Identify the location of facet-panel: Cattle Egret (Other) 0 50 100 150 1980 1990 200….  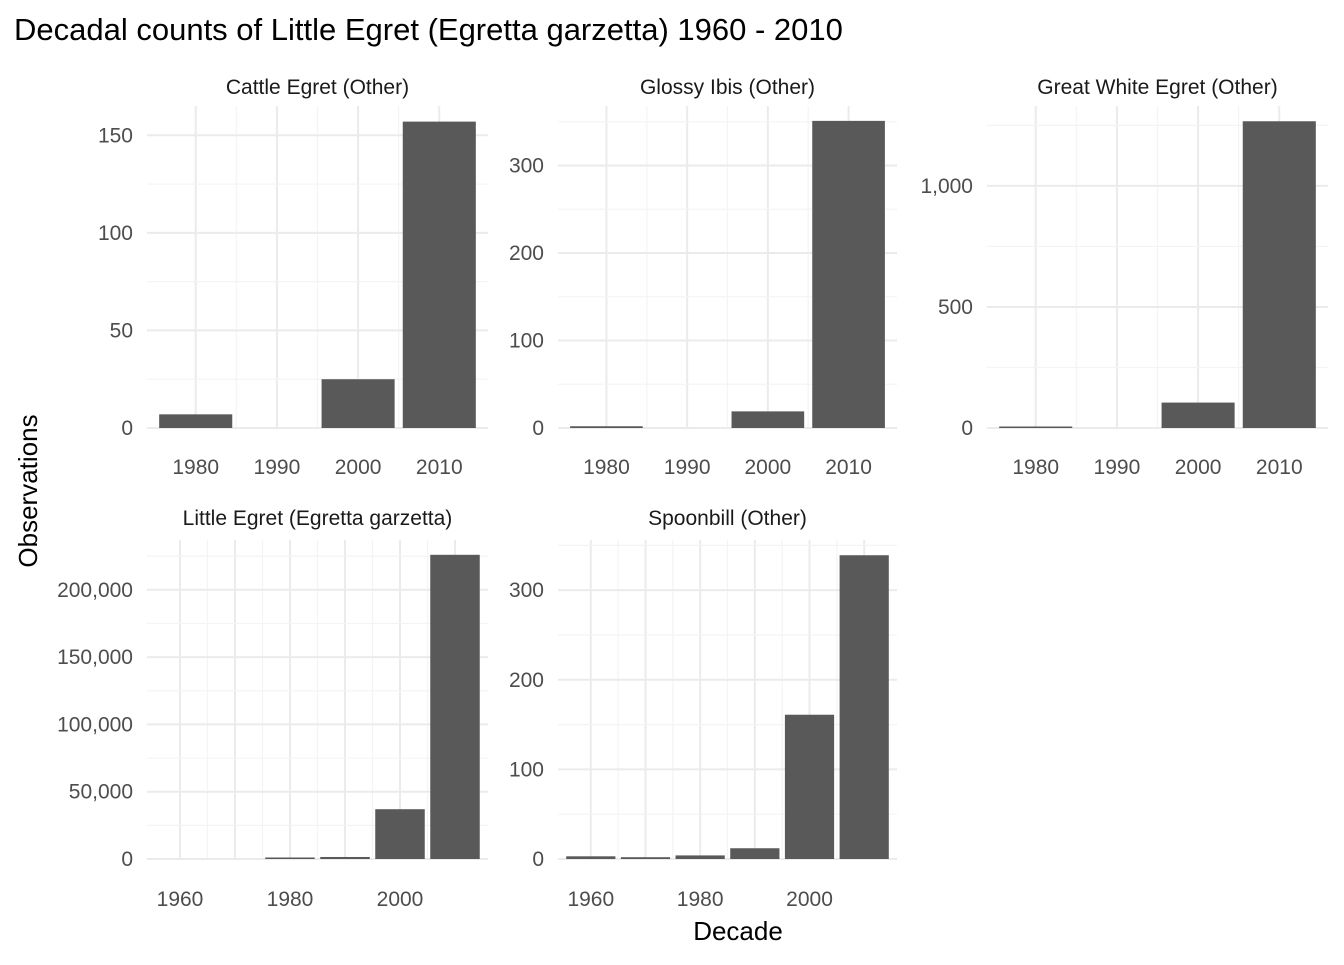
(293, 277).